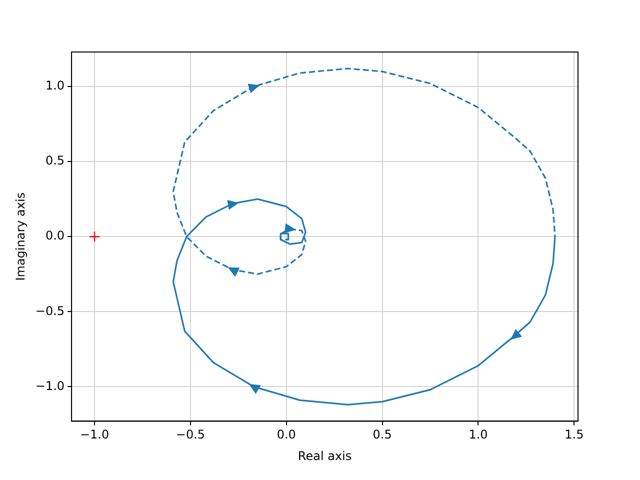 This screenshot has width=640, height=480. I want to click on x-axis-title: Real axis, so click(325, 455).